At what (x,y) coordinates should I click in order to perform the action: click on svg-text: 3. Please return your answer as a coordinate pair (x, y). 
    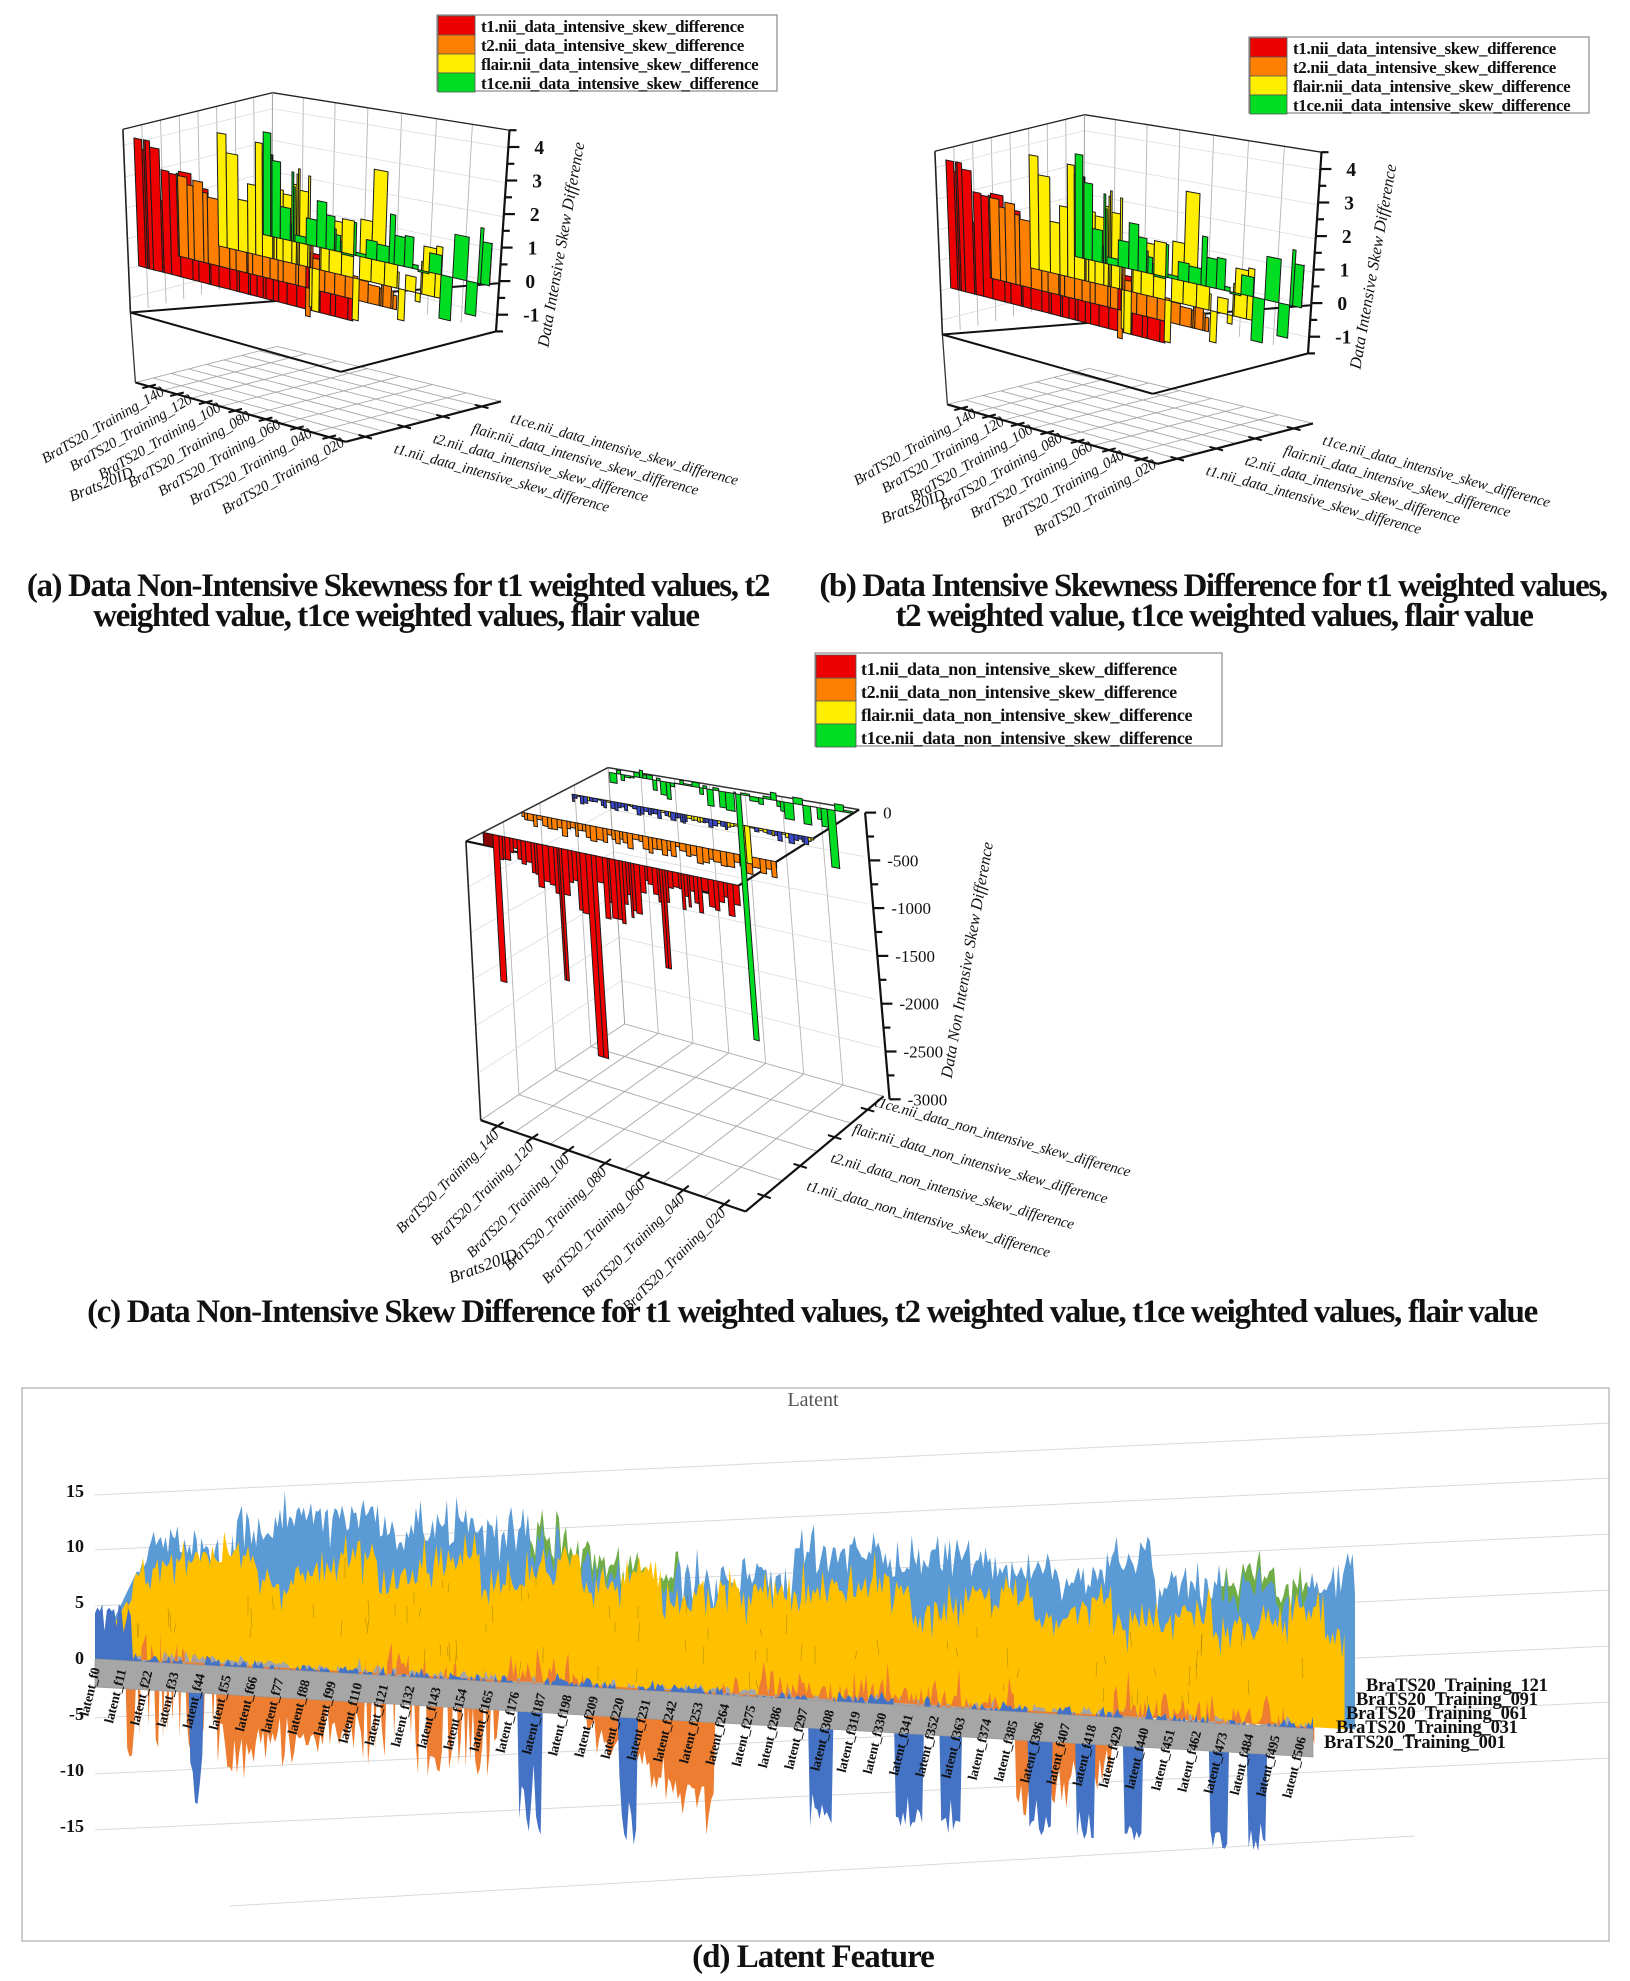
    Looking at the image, I should click on (537, 182).